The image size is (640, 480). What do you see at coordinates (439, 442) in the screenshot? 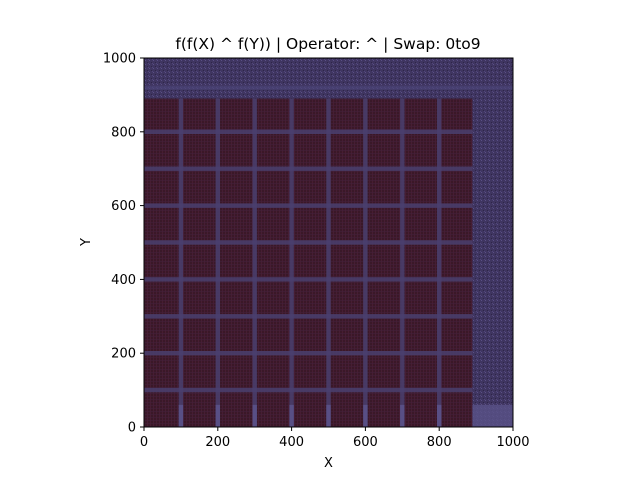
I see `x-tick-label: 800` at bounding box center [439, 442].